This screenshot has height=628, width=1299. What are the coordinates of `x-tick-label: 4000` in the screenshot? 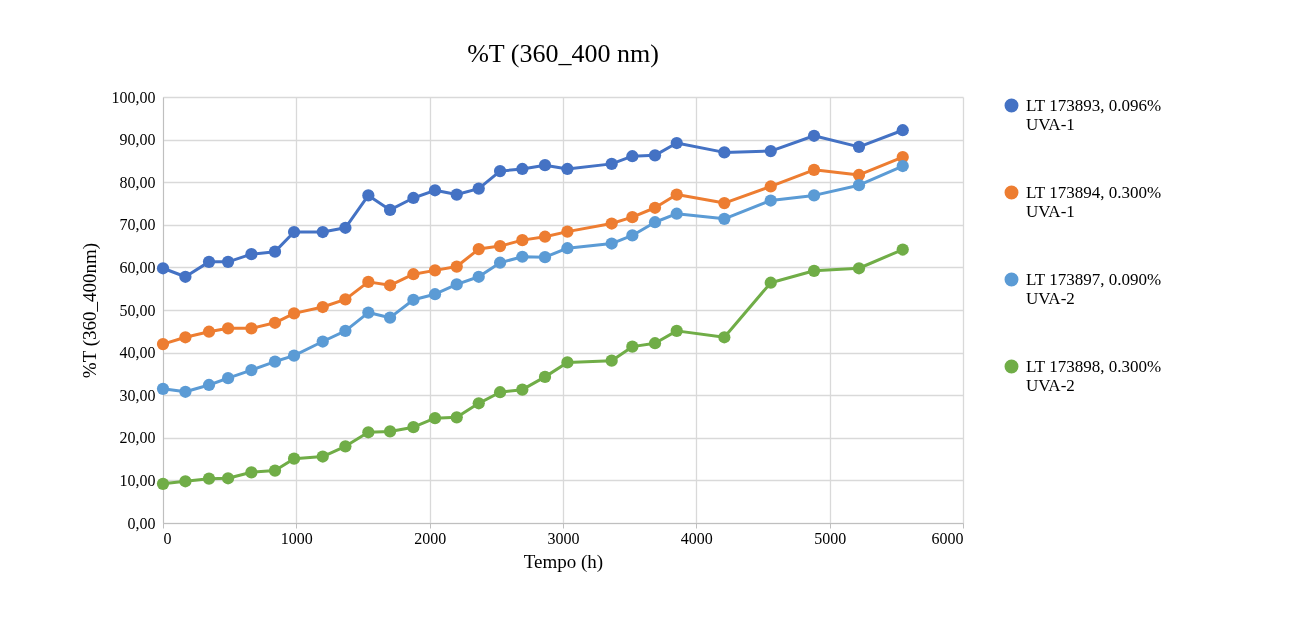 It's located at (696, 538).